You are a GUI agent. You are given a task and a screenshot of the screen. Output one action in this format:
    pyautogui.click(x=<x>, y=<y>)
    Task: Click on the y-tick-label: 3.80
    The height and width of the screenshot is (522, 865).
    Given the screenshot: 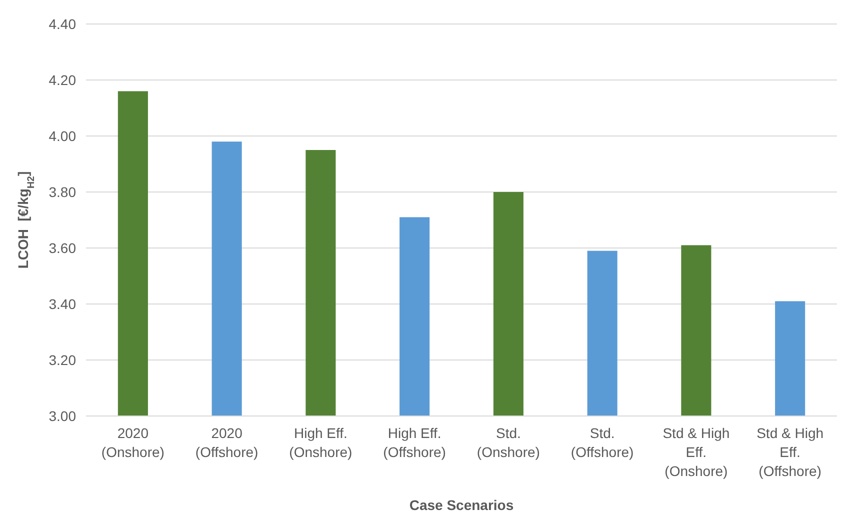 What is the action you would take?
    pyautogui.click(x=62, y=192)
    